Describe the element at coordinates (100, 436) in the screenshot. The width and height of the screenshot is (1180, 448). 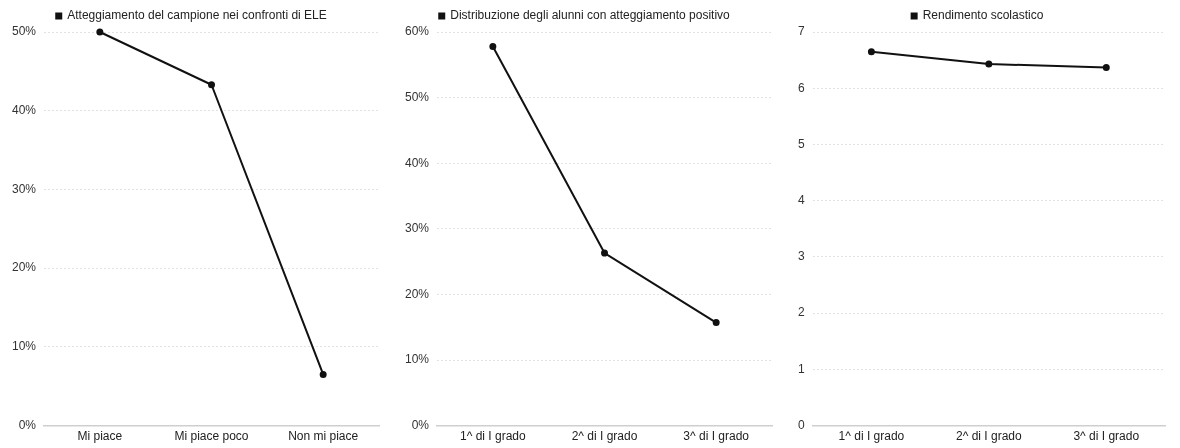
I see `x-tick-label: Mi piace` at that location.